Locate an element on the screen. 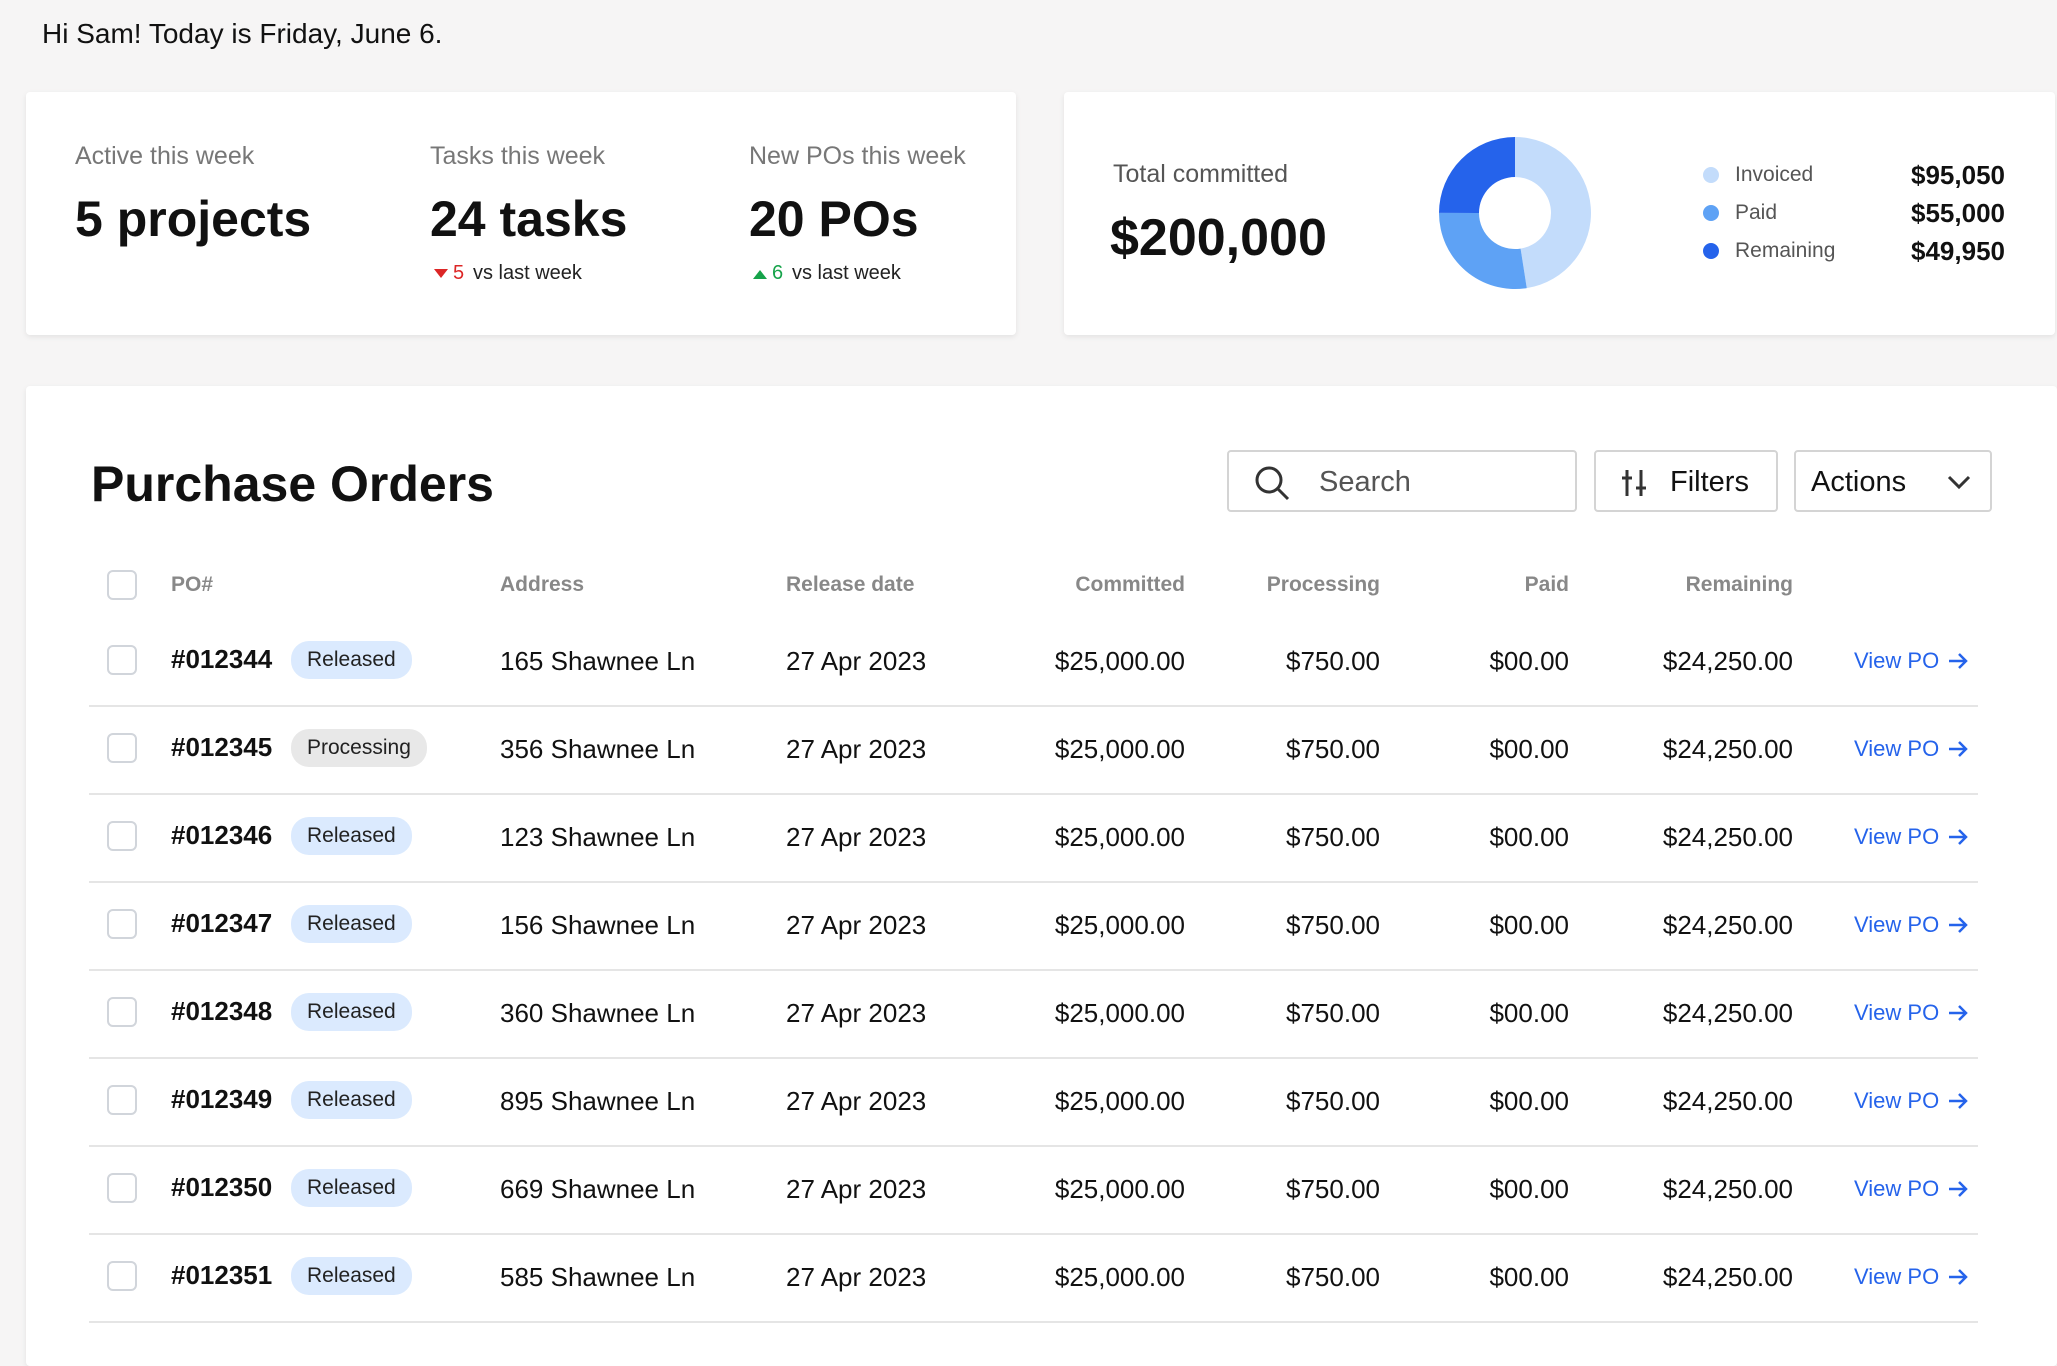 The image size is (2057, 1366). address: 356 Shawnee Ln is located at coordinates (598, 749).